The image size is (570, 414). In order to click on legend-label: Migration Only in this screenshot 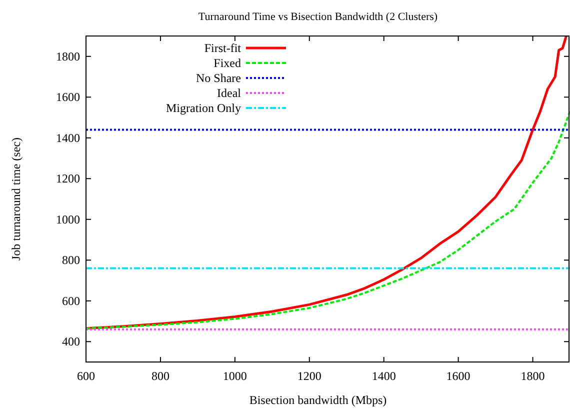, I will do `click(203, 108)`.